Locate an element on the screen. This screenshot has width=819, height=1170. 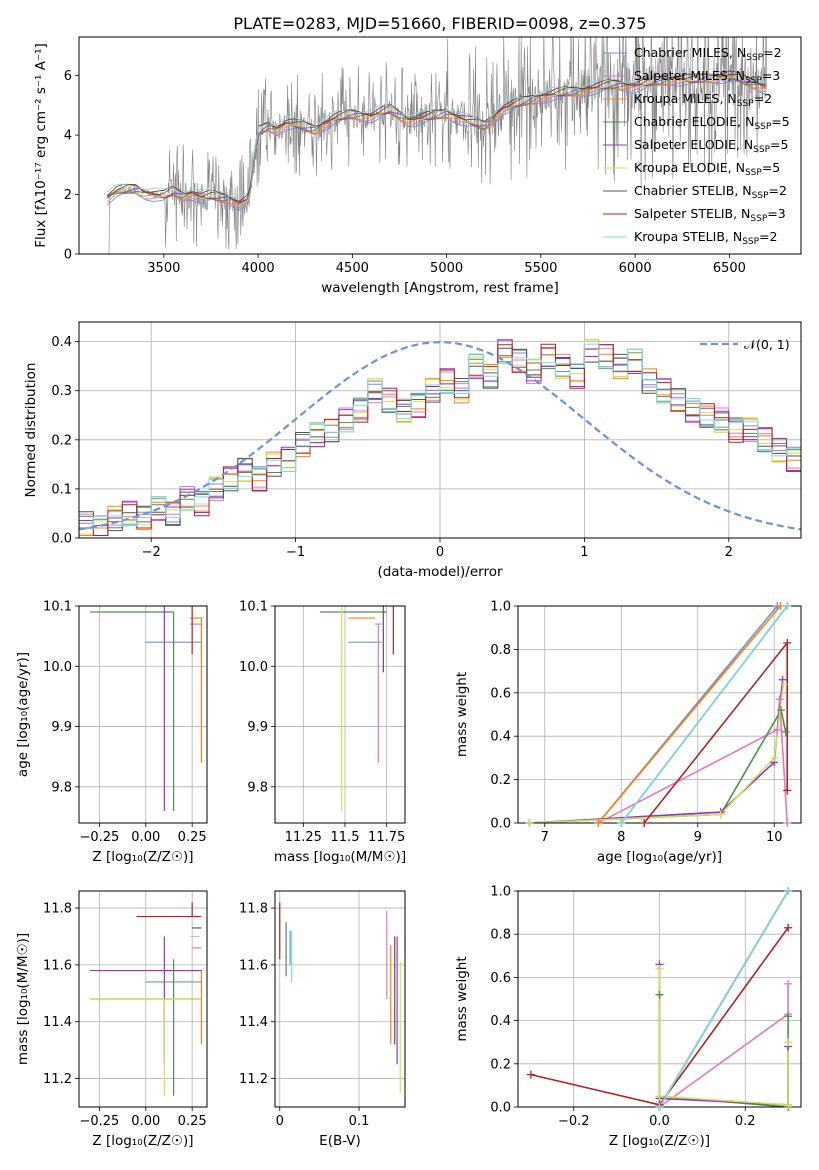
plot-area-weight_vs_age is located at coordinates (658, 714).